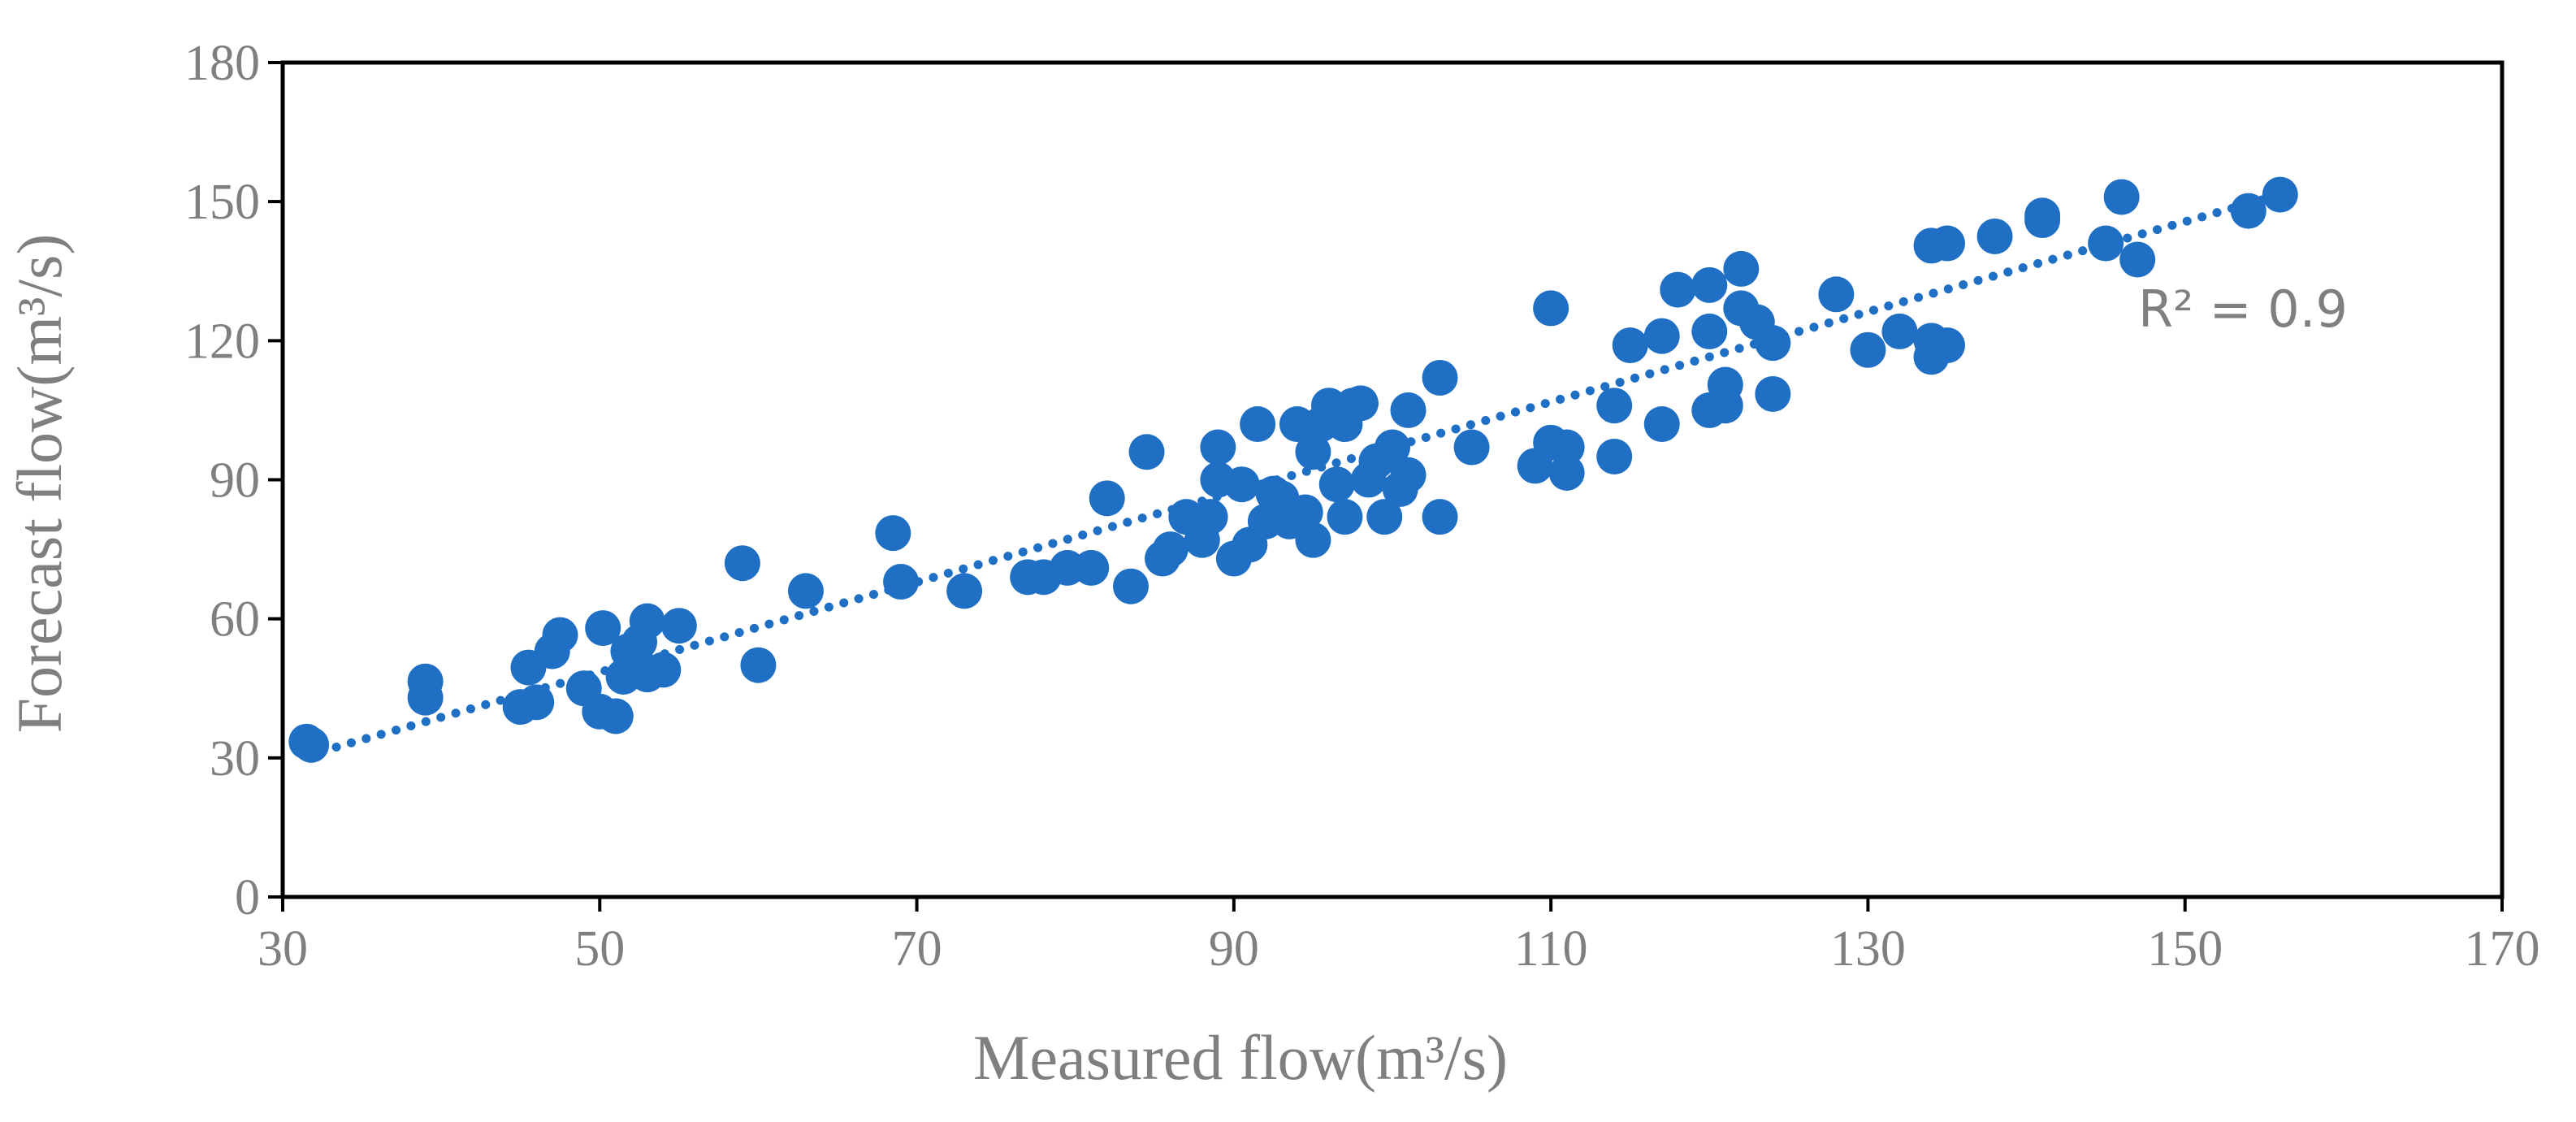 This screenshot has height=1122, width=2576. Describe the element at coordinates (39, 484) in the screenshot. I see `y-axis-title: Forecast flow(m³/s)` at that location.